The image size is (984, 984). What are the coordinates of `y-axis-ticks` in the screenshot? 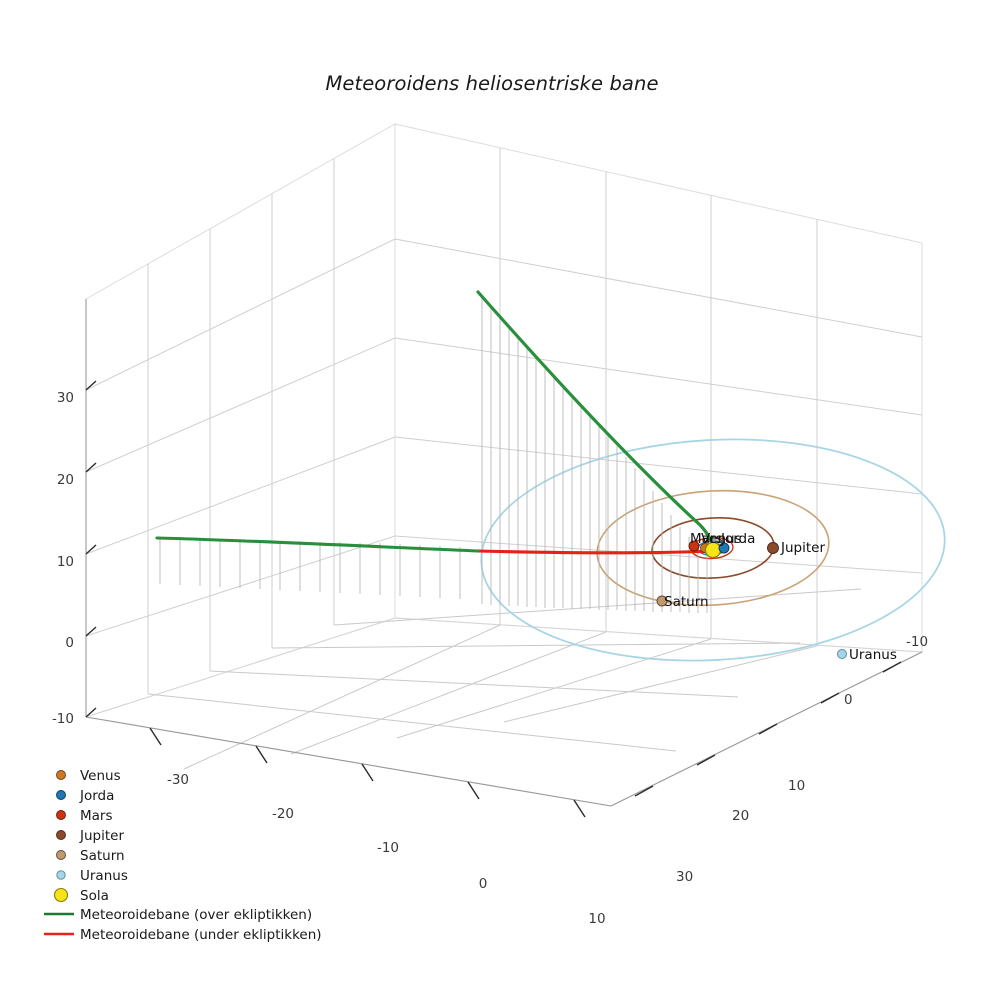 It's located at (768, 729).